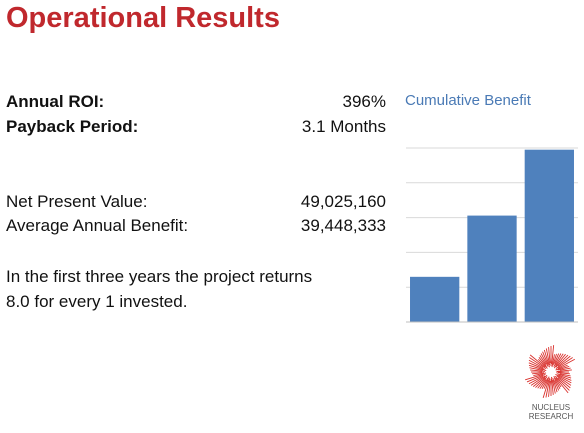 The height and width of the screenshot is (433, 584). What do you see at coordinates (97, 301) in the screenshot?
I see `summary-line-2: 8.0 for every 1 invested.` at bounding box center [97, 301].